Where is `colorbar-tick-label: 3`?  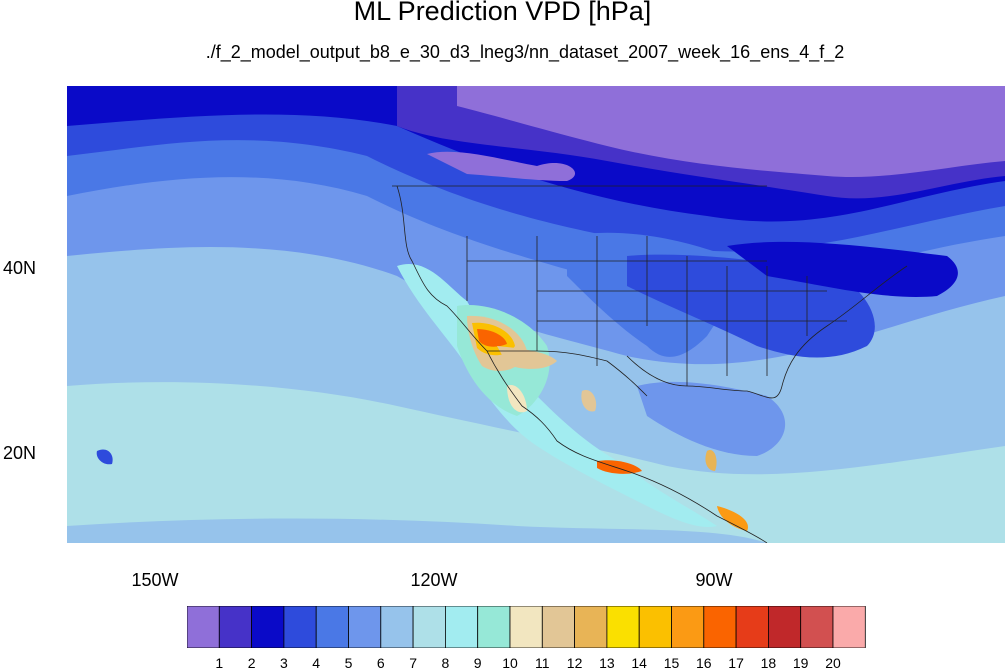
colorbar-tick-label: 3 is located at coordinates (283, 663).